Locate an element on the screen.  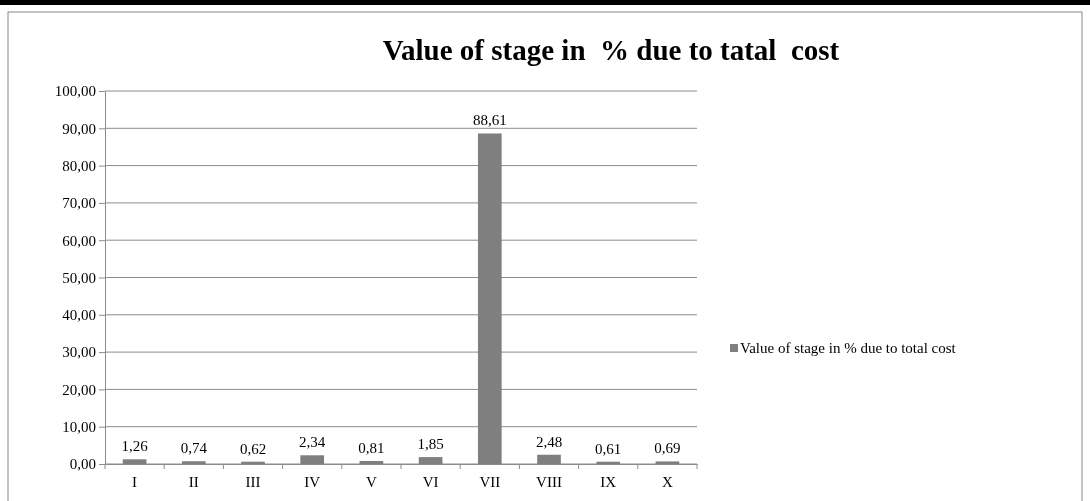
x-tick-label: VIII is located at coordinates (549, 481).